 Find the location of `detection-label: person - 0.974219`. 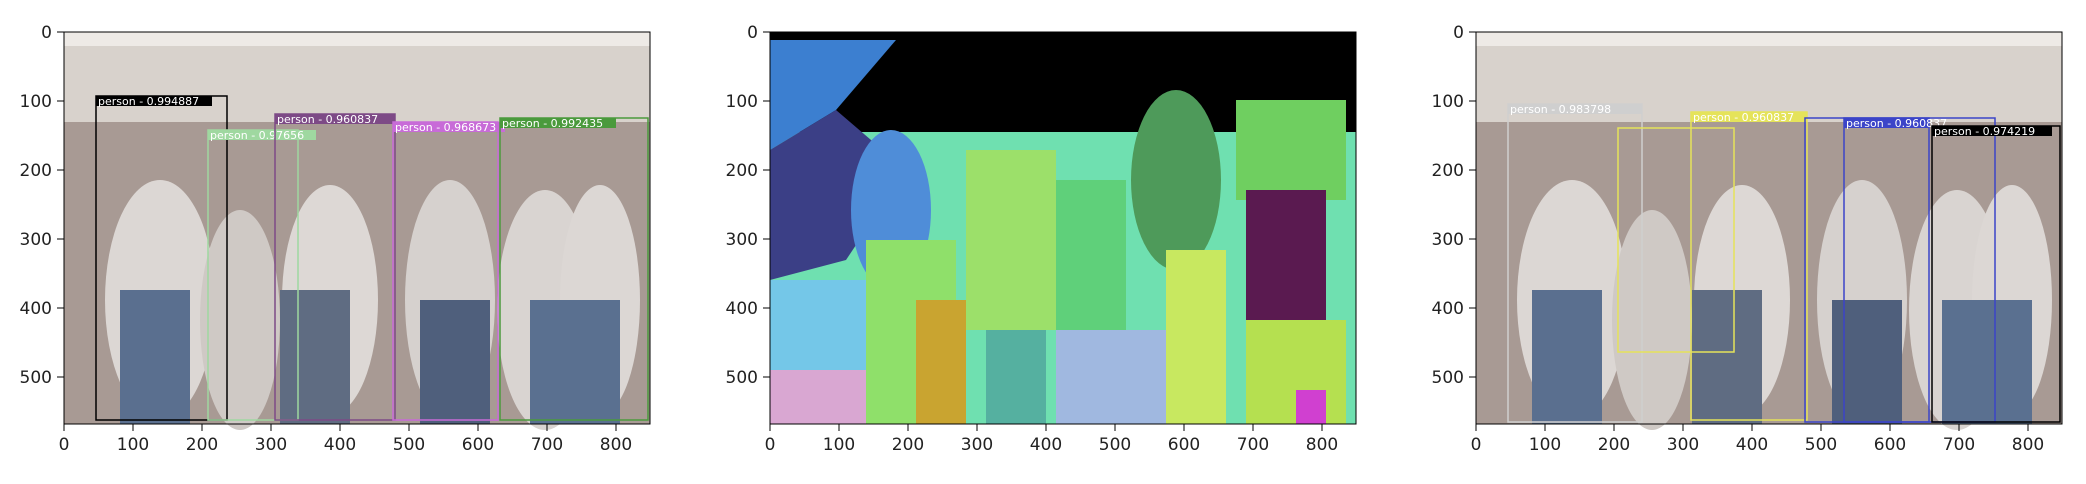

detection-label: person - 0.974219 is located at coordinates (1984, 131).